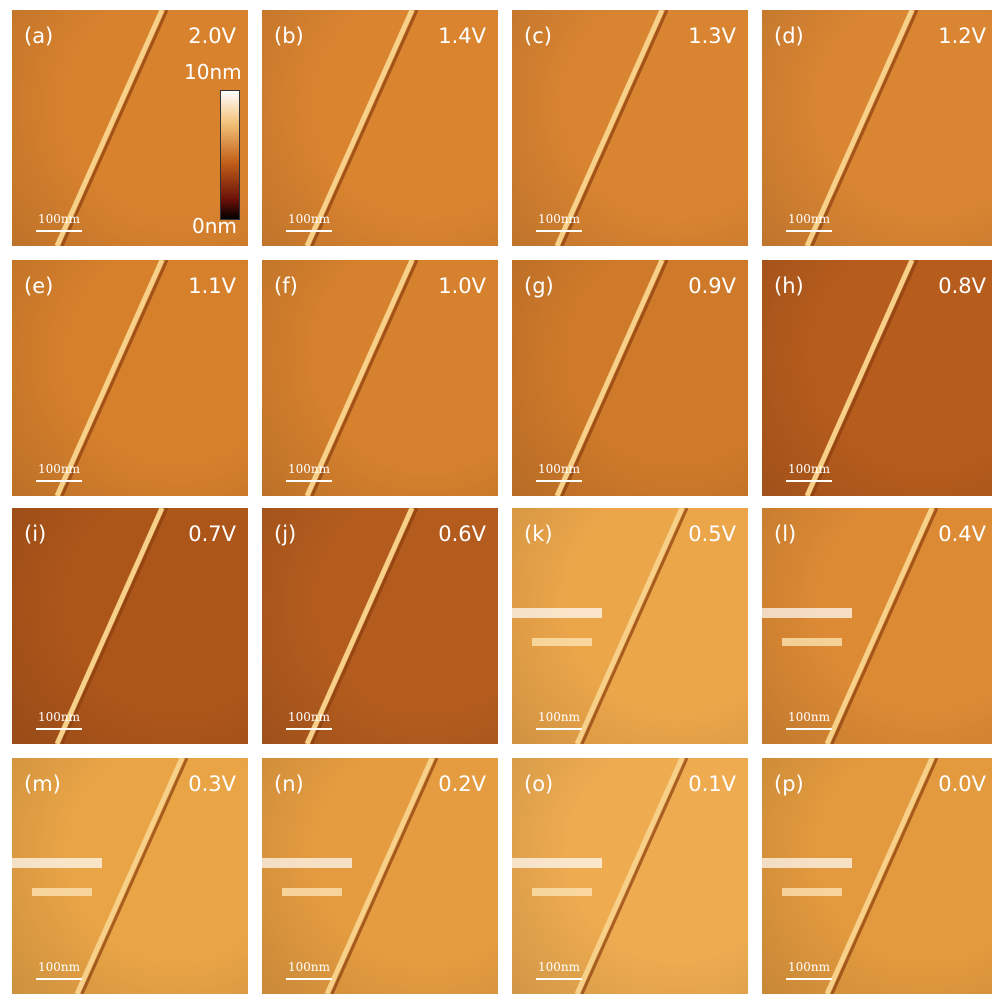 The height and width of the screenshot is (994, 992). What do you see at coordinates (42, 784) in the screenshot?
I see `panel-label: (m)` at bounding box center [42, 784].